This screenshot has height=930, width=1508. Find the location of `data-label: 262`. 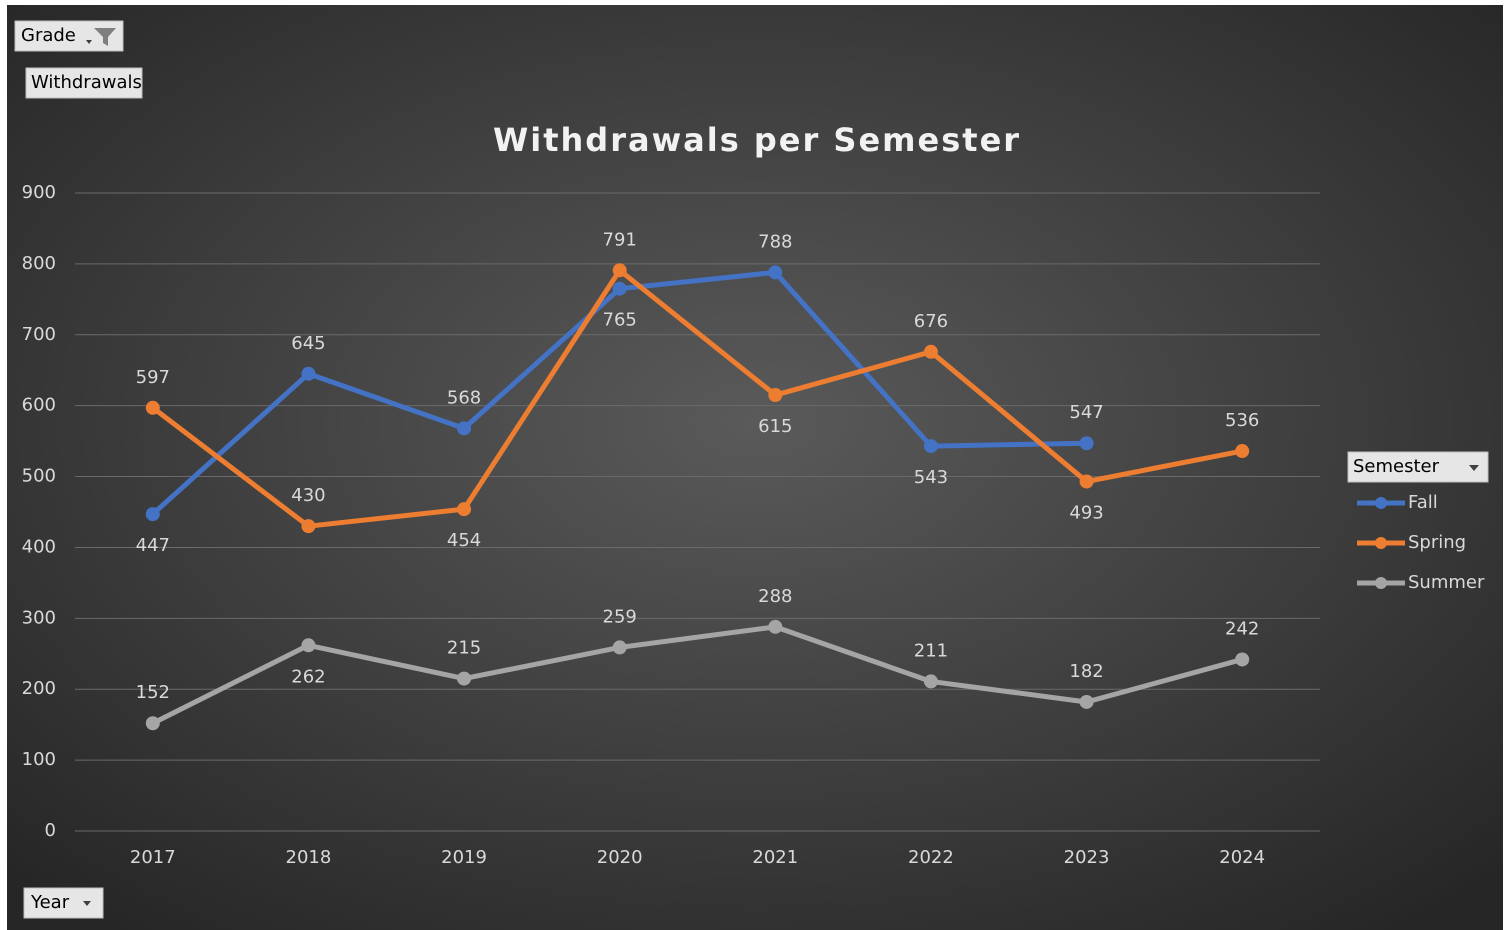

data-label: 262 is located at coordinates (308, 676).